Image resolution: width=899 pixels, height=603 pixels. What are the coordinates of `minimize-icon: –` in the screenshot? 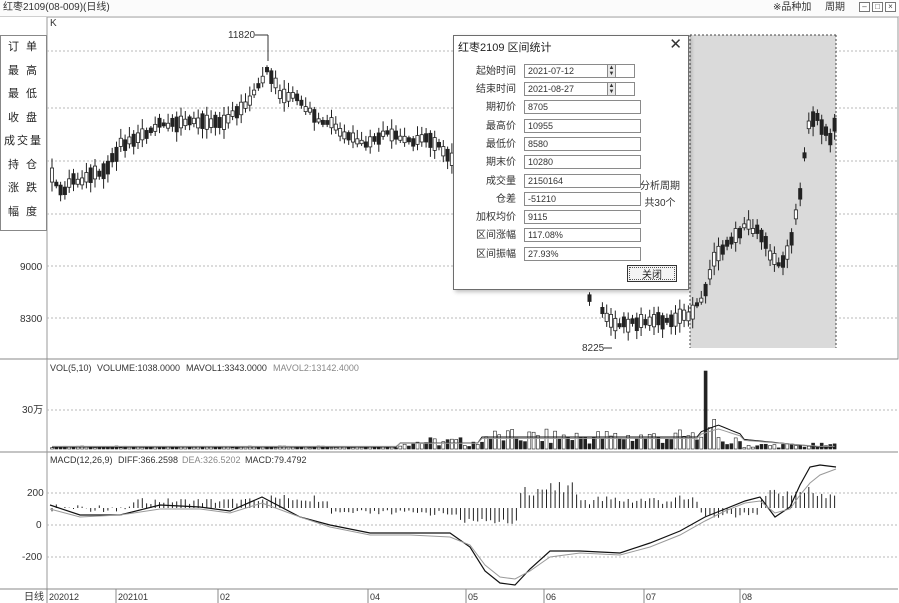 It's located at (864, 7).